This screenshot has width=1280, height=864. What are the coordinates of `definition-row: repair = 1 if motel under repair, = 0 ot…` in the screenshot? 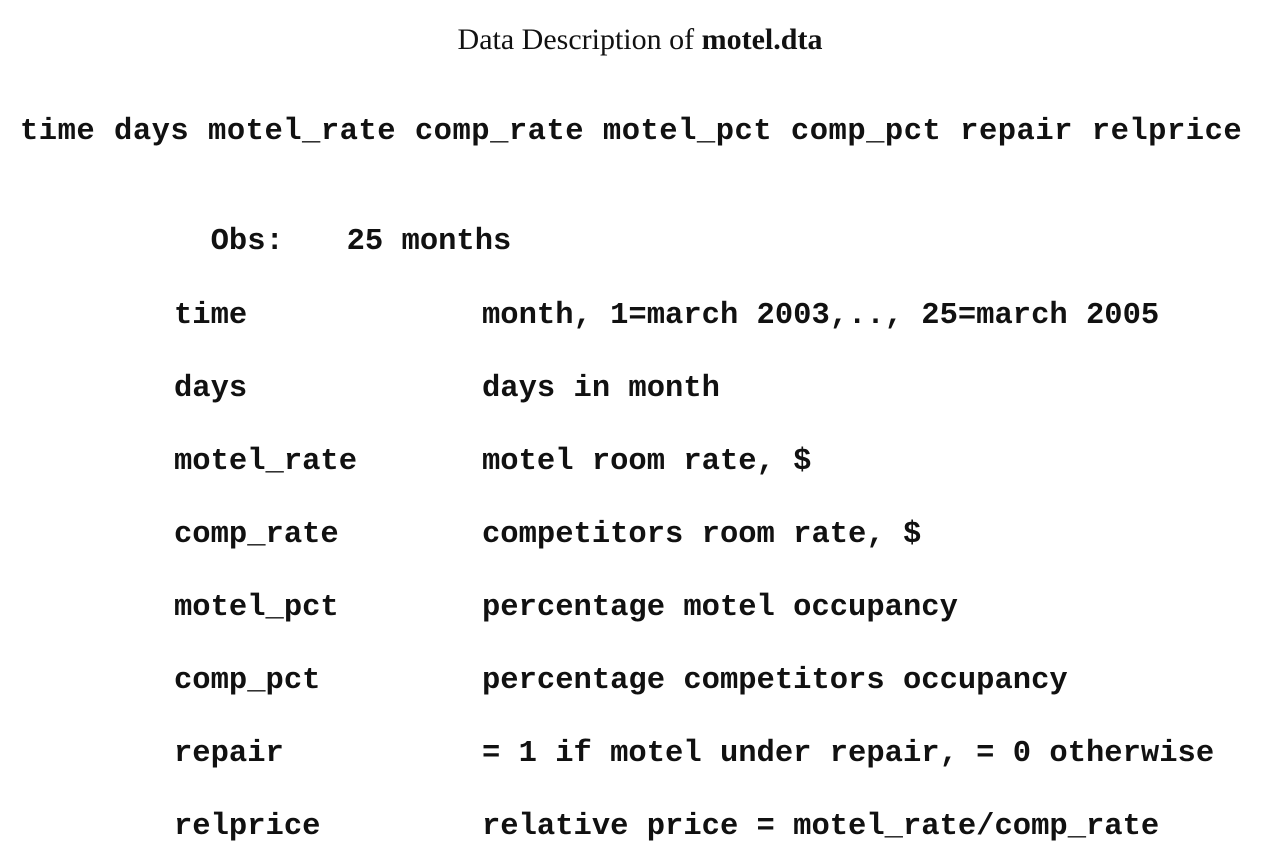 It's located at (694, 754).